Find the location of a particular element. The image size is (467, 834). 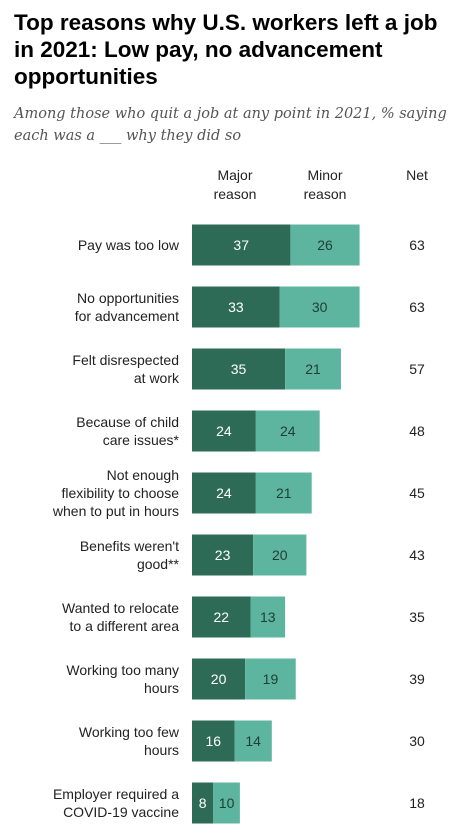

bar-minor-value: 26 is located at coordinates (325, 245).